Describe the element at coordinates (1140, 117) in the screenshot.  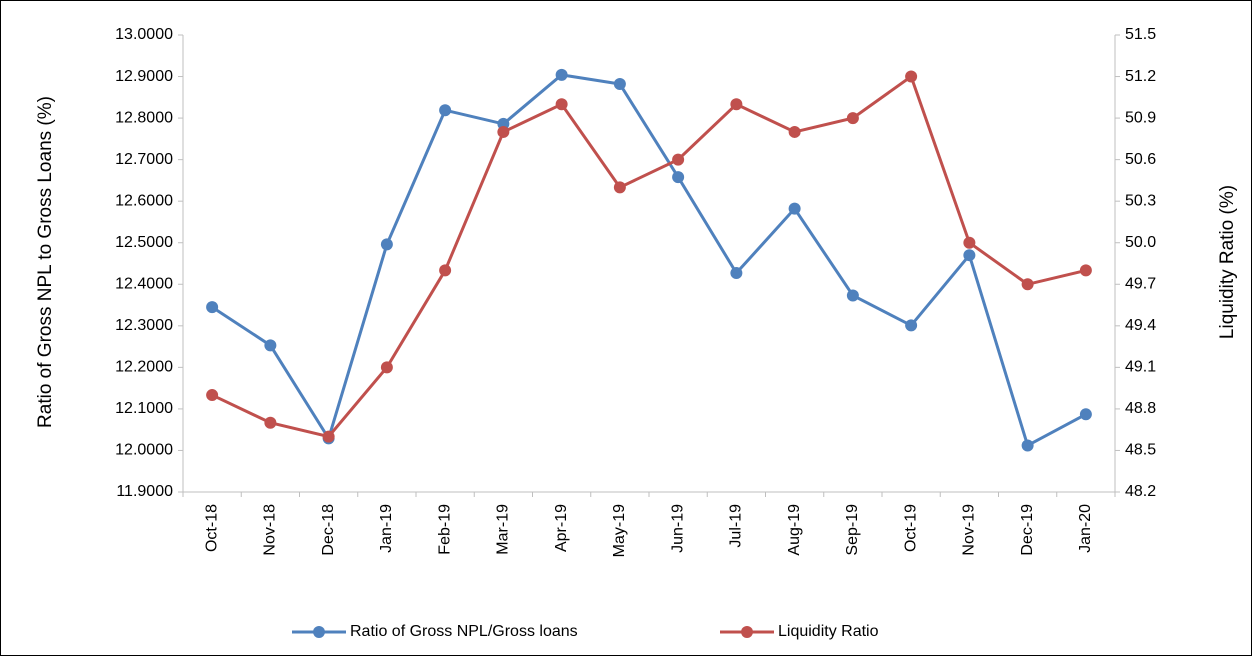
I see `y2-tick-label: 50.9` at that location.